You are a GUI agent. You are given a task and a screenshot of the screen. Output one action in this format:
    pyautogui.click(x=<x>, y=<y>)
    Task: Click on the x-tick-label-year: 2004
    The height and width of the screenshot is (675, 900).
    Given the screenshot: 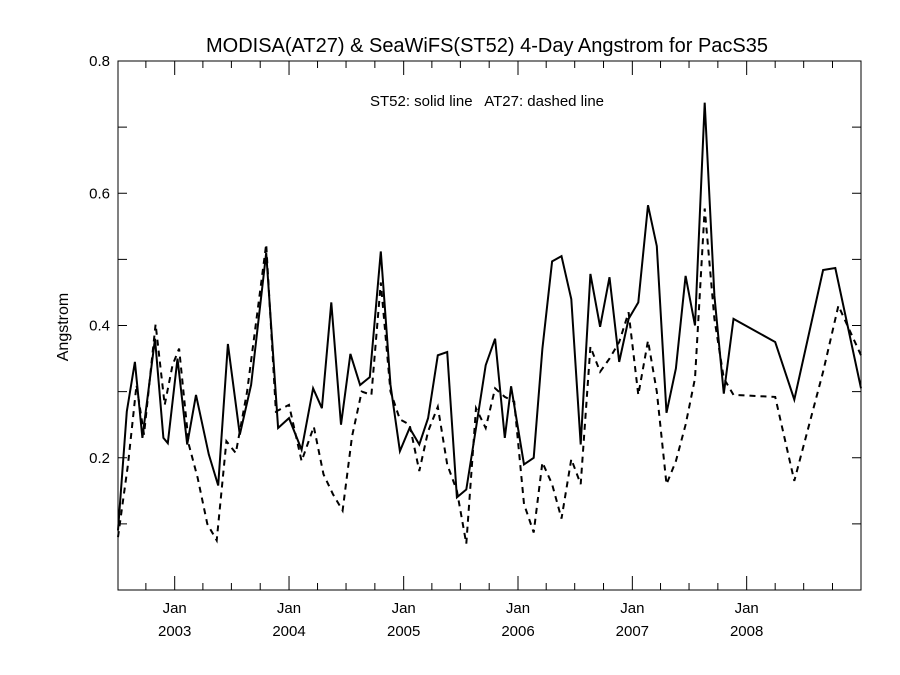 What is the action you would take?
    pyautogui.click(x=288, y=631)
    